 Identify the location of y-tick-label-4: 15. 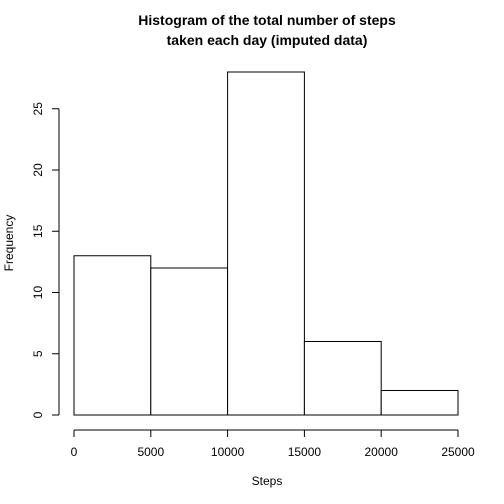
(38, 231).